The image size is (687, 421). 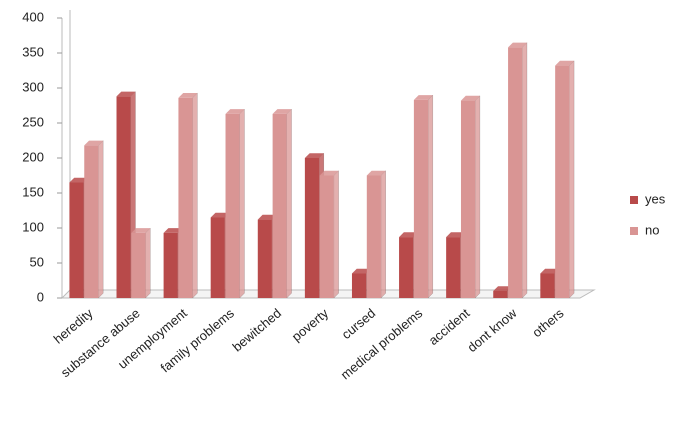 What do you see at coordinates (33, 191) in the screenshot?
I see `y-tick-label: 150` at bounding box center [33, 191].